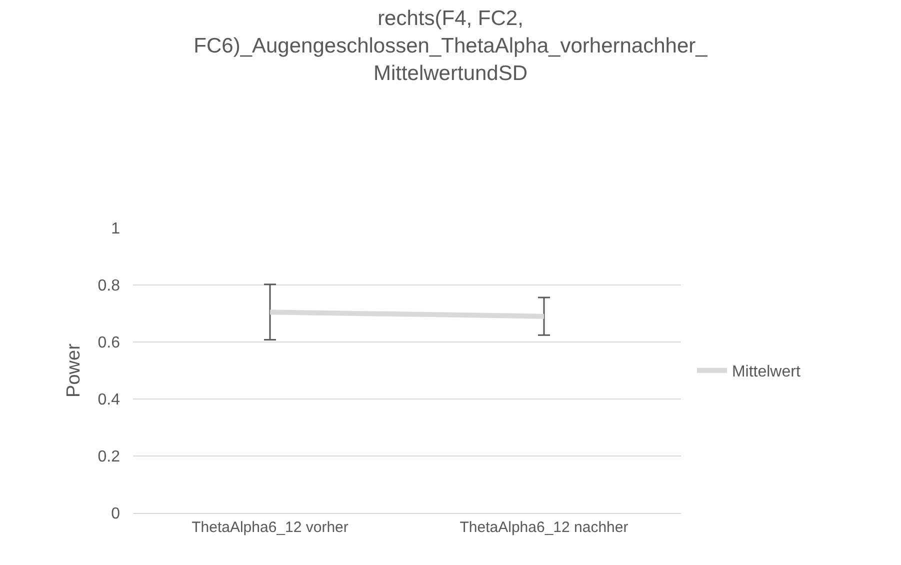 The width and height of the screenshot is (901, 565). Describe the element at coordinates (115, 229) in the screenshot. I see `y-tick-label: 1` at that location.